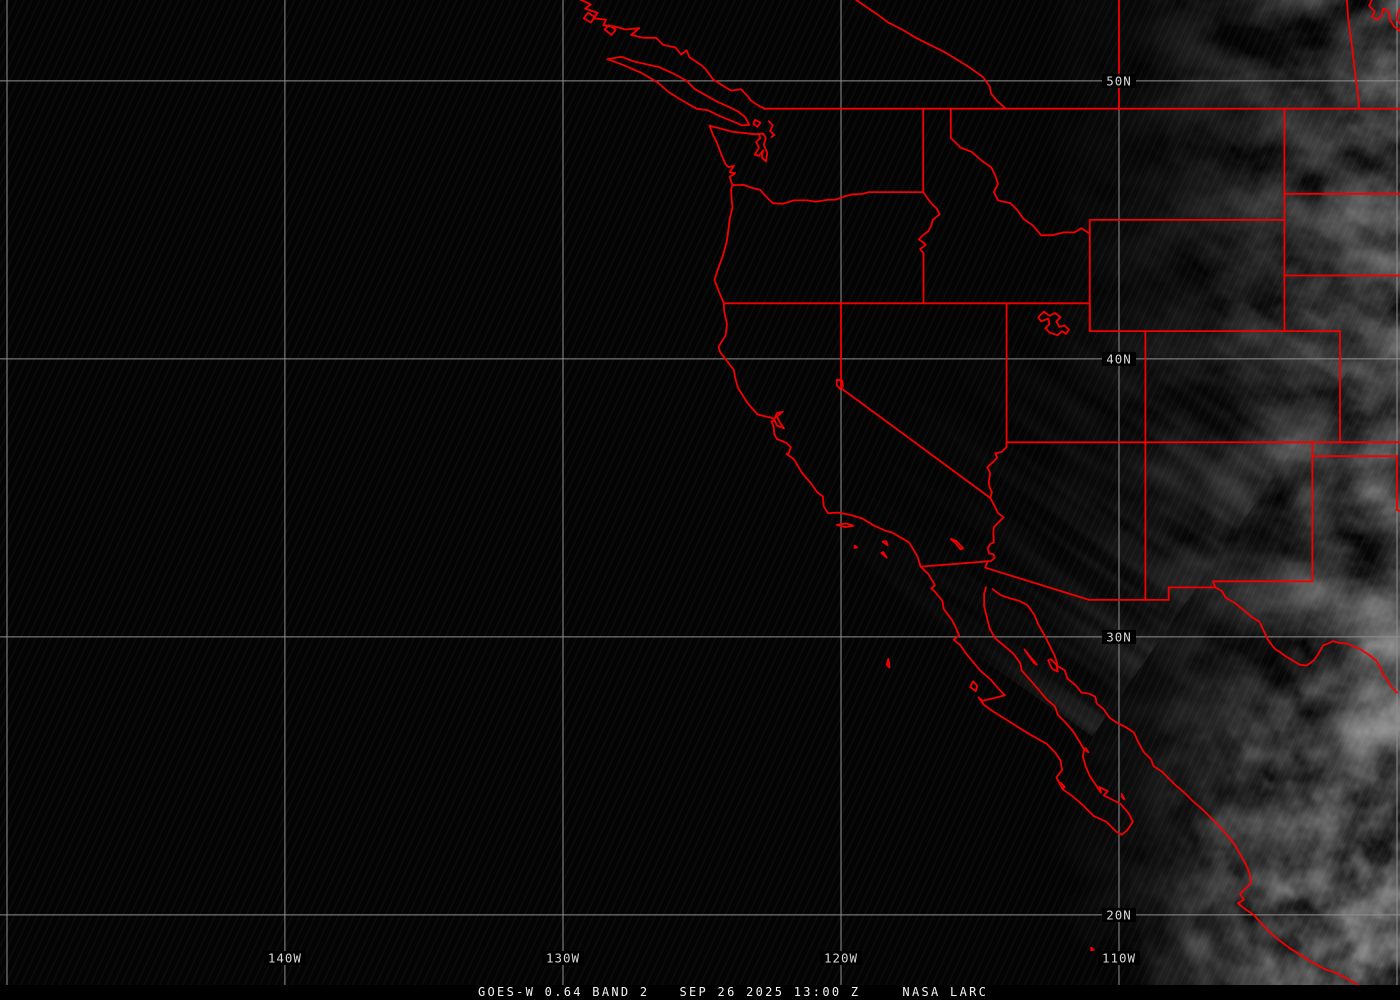 This screenshot has width=1400, height=1000. I want to click on map-feature-id_mt_divide, so click(1020, 186).